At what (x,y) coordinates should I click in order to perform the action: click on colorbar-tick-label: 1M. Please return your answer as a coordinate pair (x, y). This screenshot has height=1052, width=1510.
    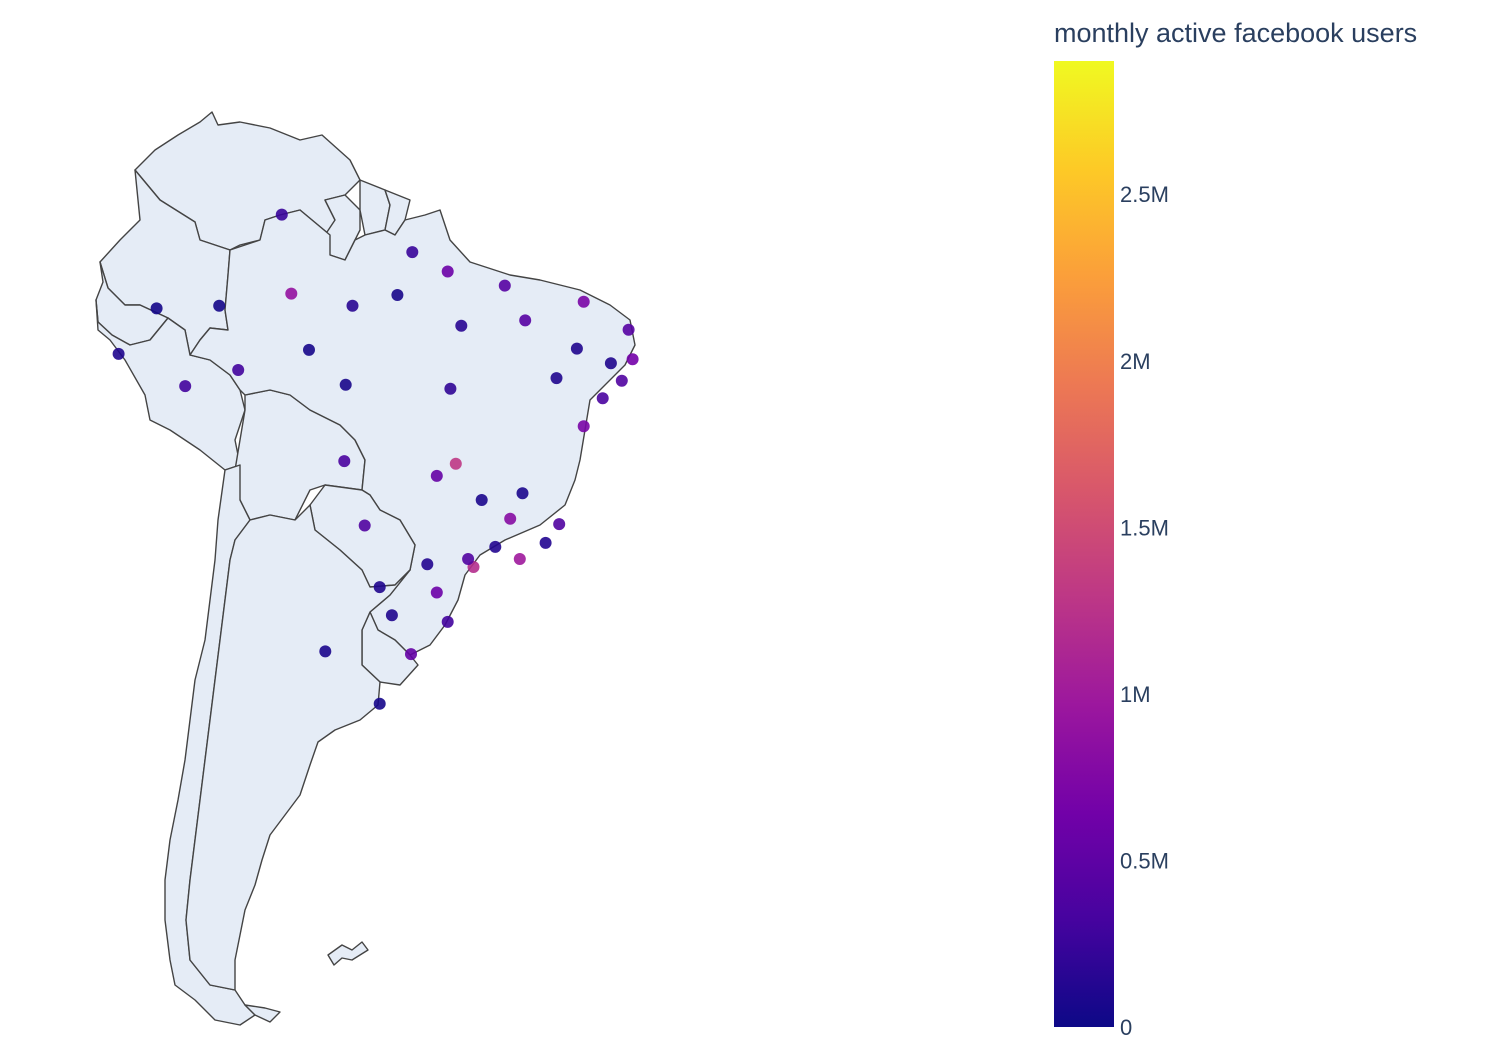
    Looking at the image, I should click on (1135, 694).